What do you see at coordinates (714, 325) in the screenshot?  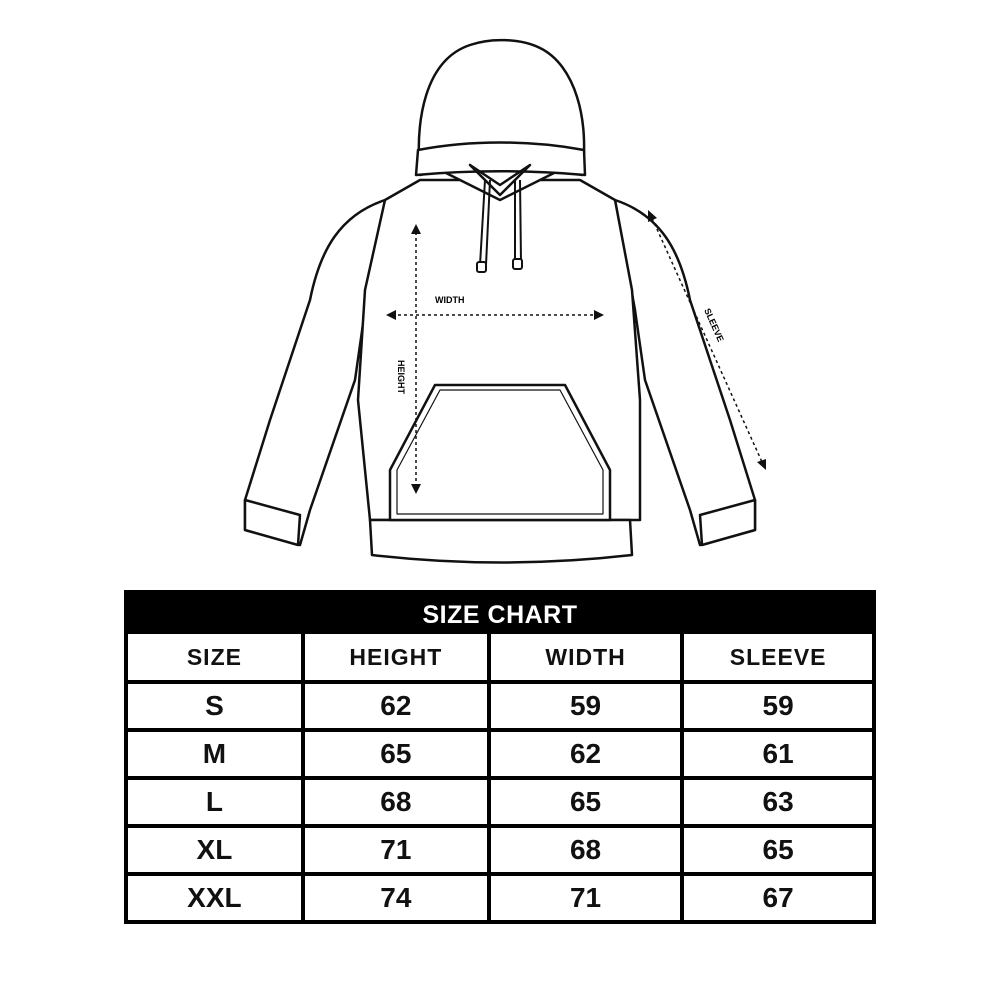 I see `sleeve-label: SLEEVE` at bounding box center [714, 325].